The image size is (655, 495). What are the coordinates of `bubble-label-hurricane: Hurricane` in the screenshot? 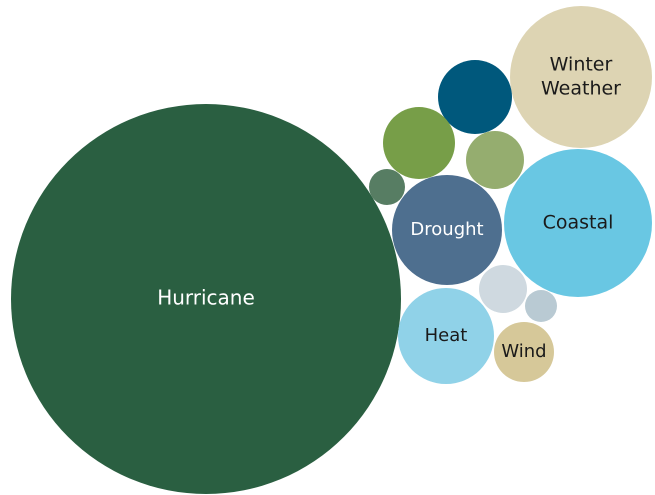 It's located at (206, 298).